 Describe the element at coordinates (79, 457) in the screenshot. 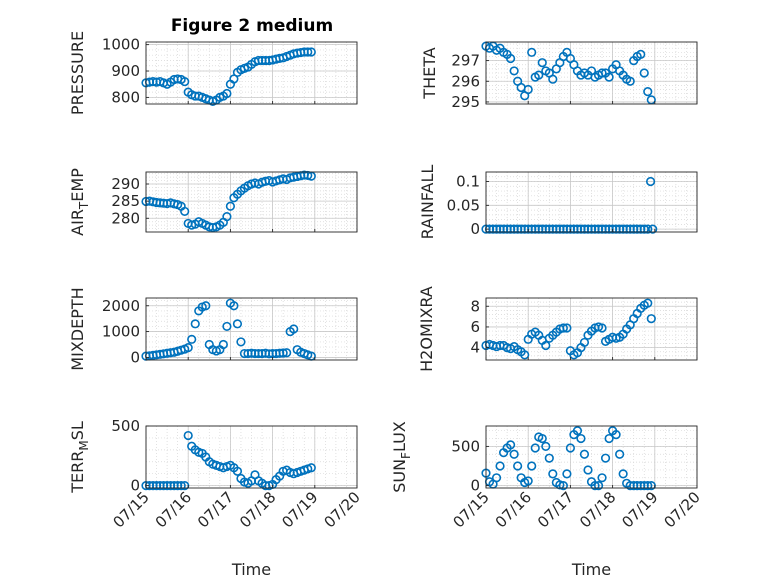

I see `y-axis-label: TERRMSL` at that location.